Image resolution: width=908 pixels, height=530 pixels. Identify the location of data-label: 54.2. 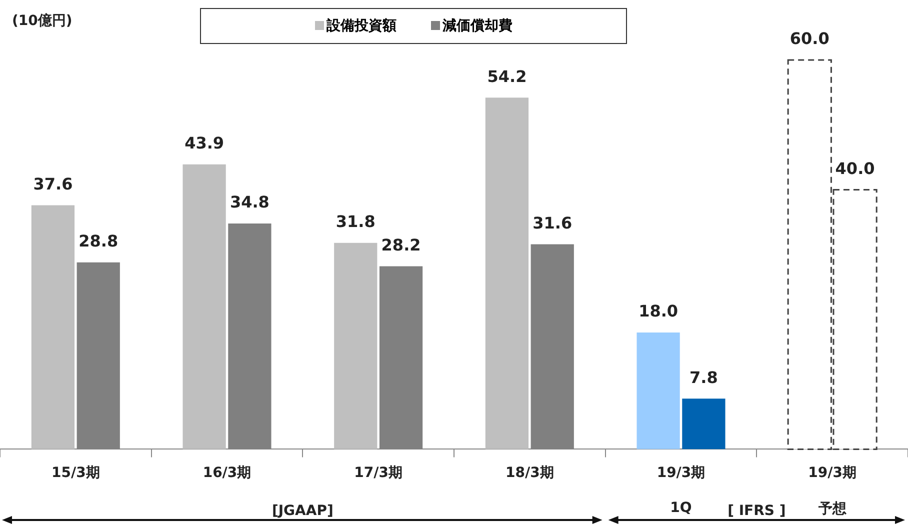
(507, 76).